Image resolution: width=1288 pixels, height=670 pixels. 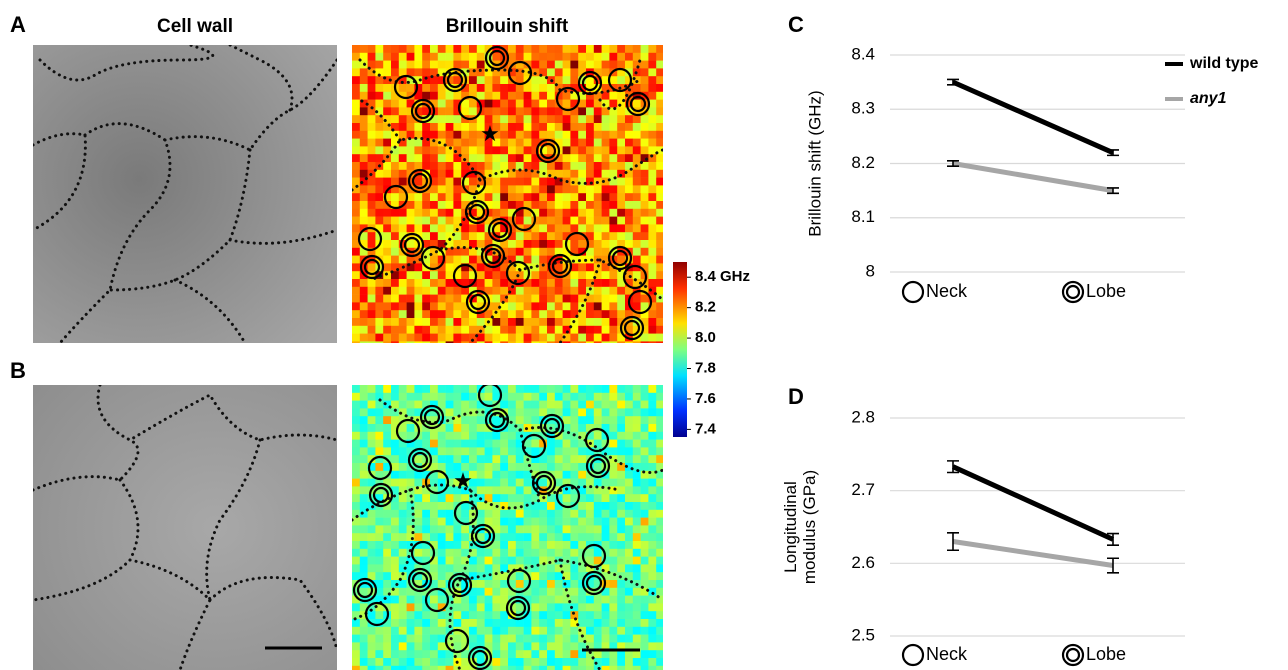 What do you see at coordinates (1224, 63) in the screenshot?
I see `legend-label: wild type` at bounding box center [1224, 63].